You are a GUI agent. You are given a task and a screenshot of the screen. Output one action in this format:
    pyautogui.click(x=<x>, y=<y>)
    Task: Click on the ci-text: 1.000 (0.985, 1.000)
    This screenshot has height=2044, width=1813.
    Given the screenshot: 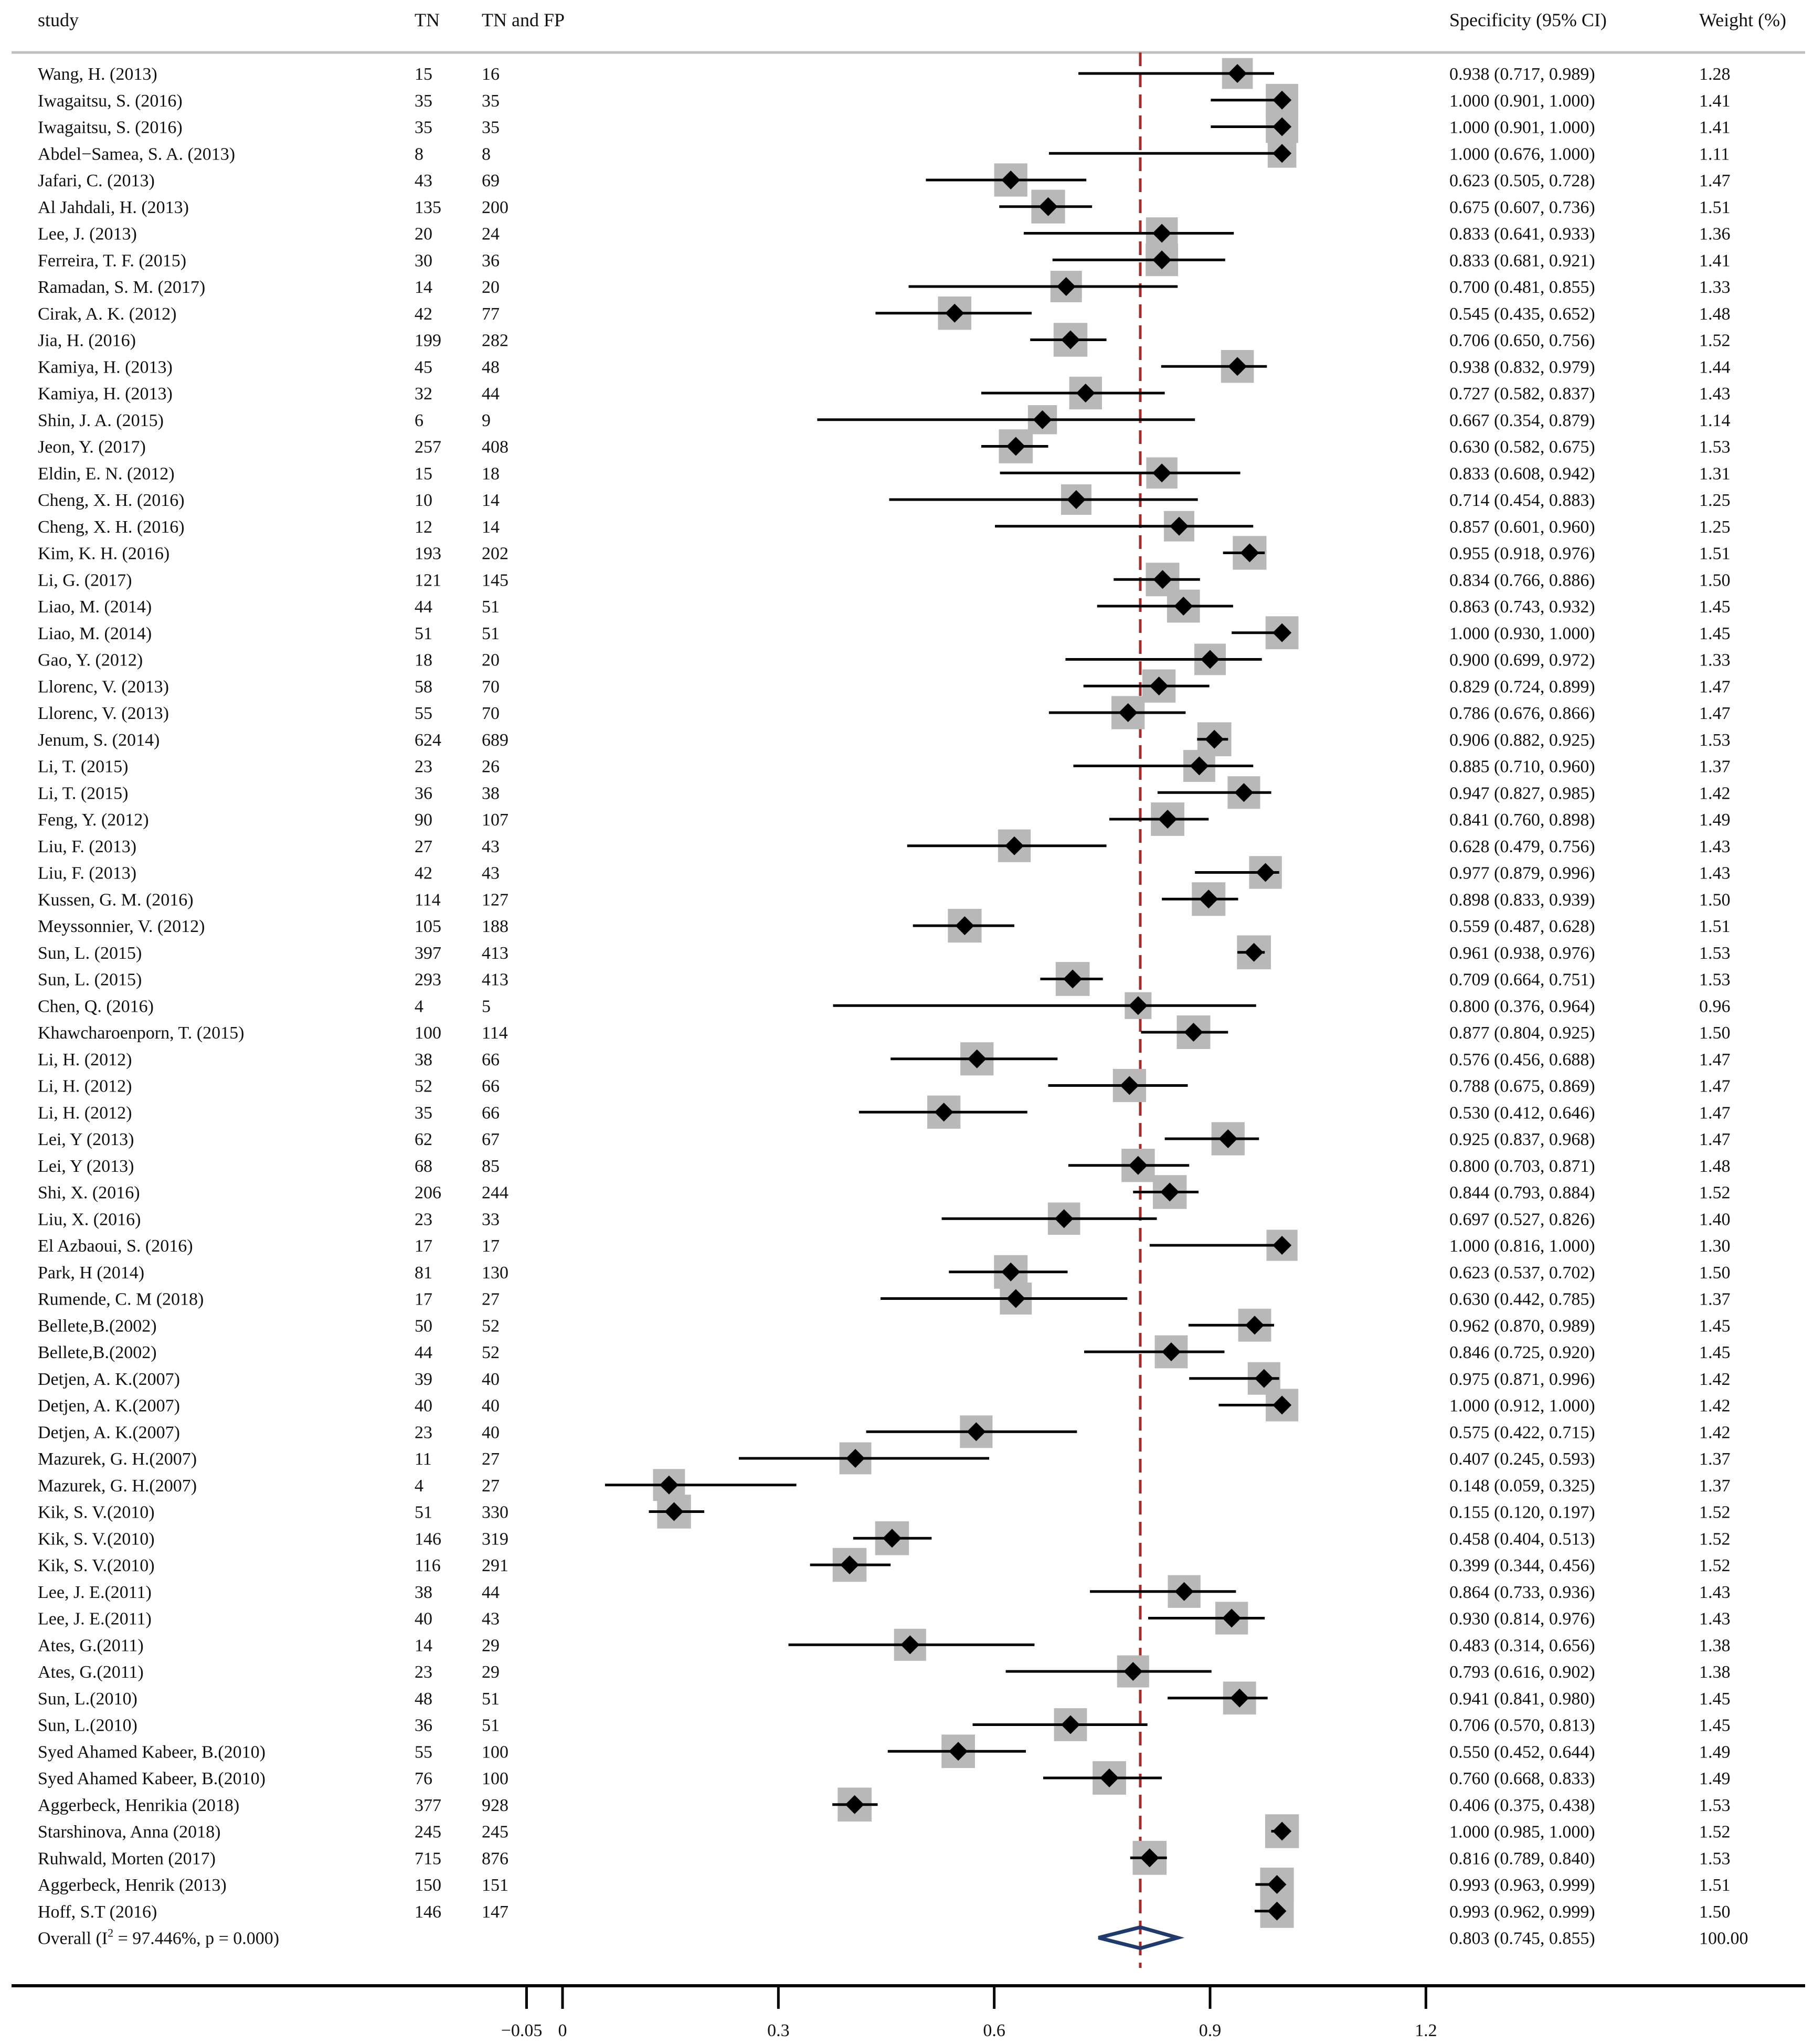 What is the action you would take?
    pyautogui.click(x=1522, y=1832)
    